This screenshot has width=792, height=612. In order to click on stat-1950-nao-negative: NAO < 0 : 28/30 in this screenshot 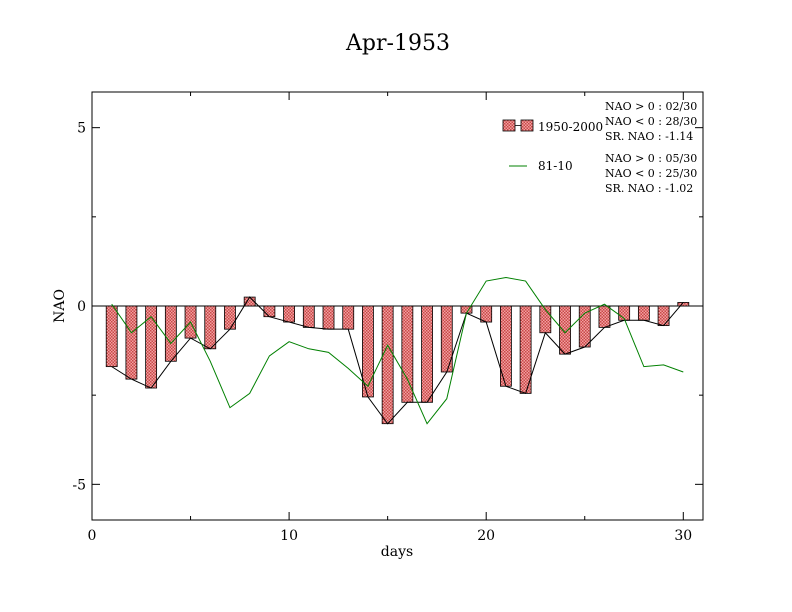, I will do `click(651, 121)`.